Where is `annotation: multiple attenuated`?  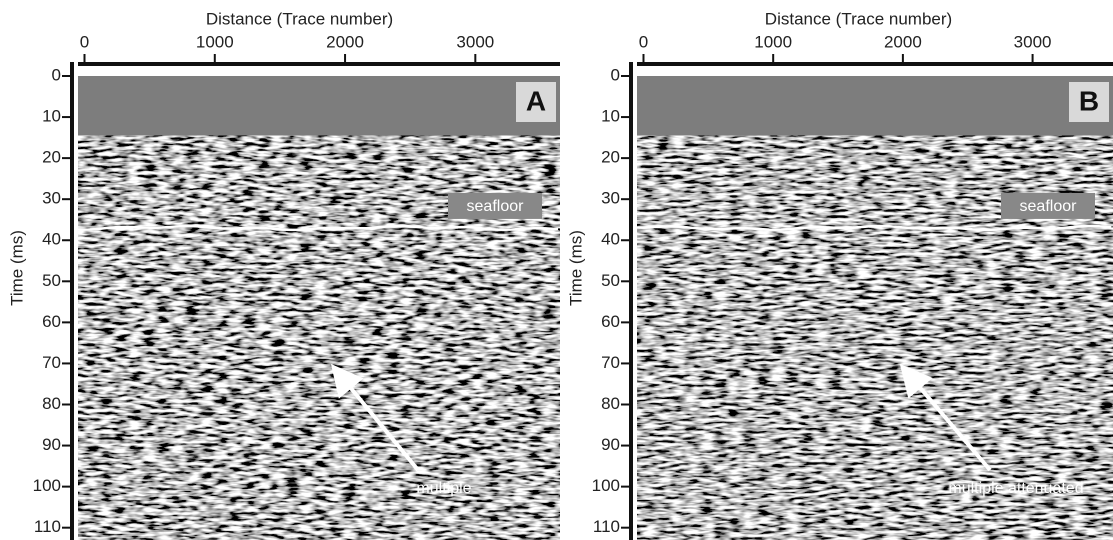 annotation: multiple attenuated is located at coordinates (1015, 488).